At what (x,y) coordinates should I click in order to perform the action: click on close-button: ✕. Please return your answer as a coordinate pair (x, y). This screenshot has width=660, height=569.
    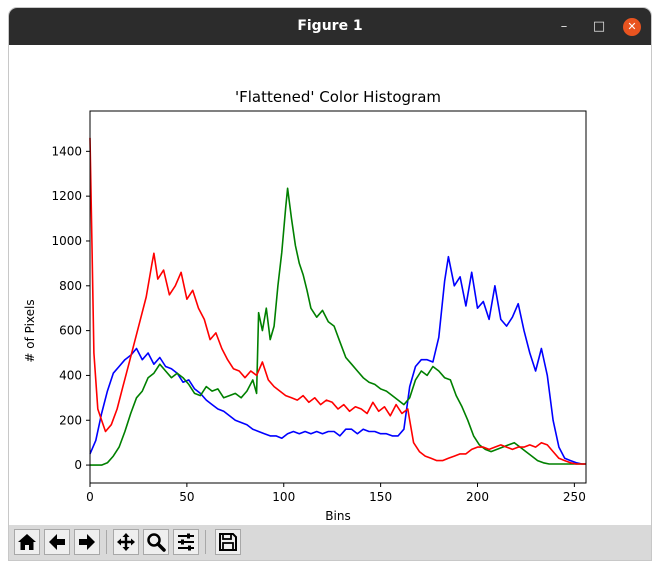
    Looking at the image, I should click on (632, 27).